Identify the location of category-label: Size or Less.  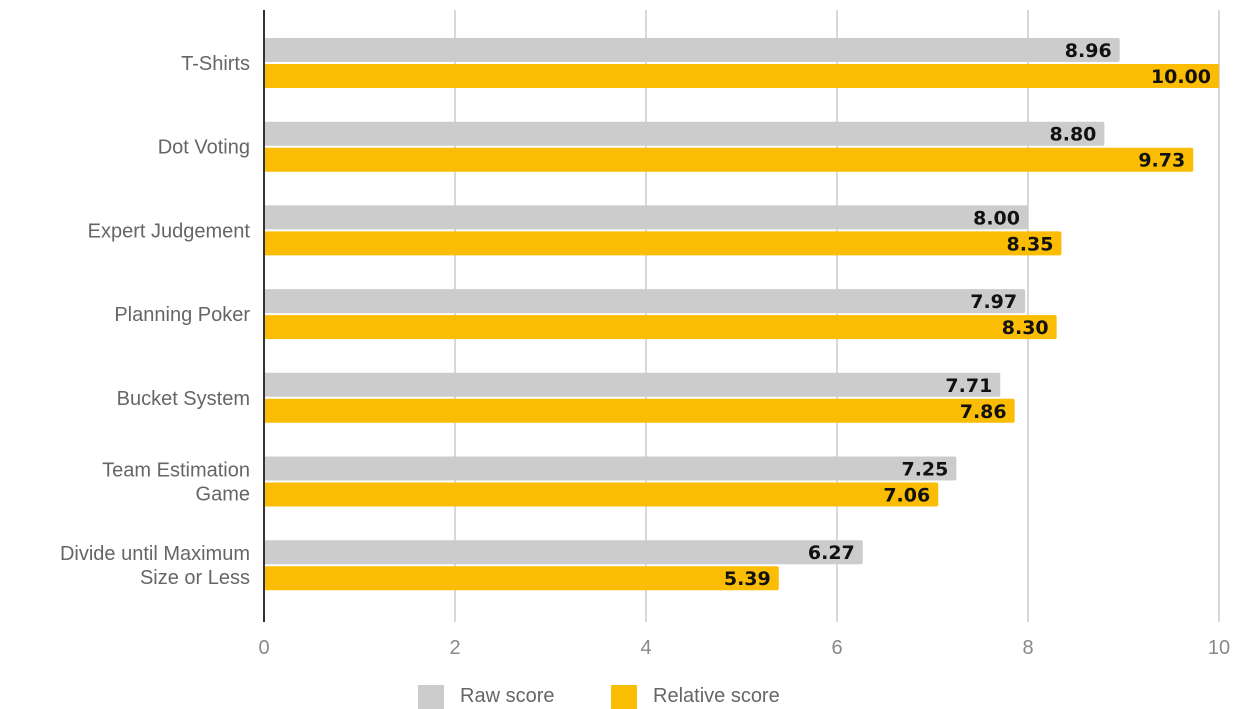
(195, 578).